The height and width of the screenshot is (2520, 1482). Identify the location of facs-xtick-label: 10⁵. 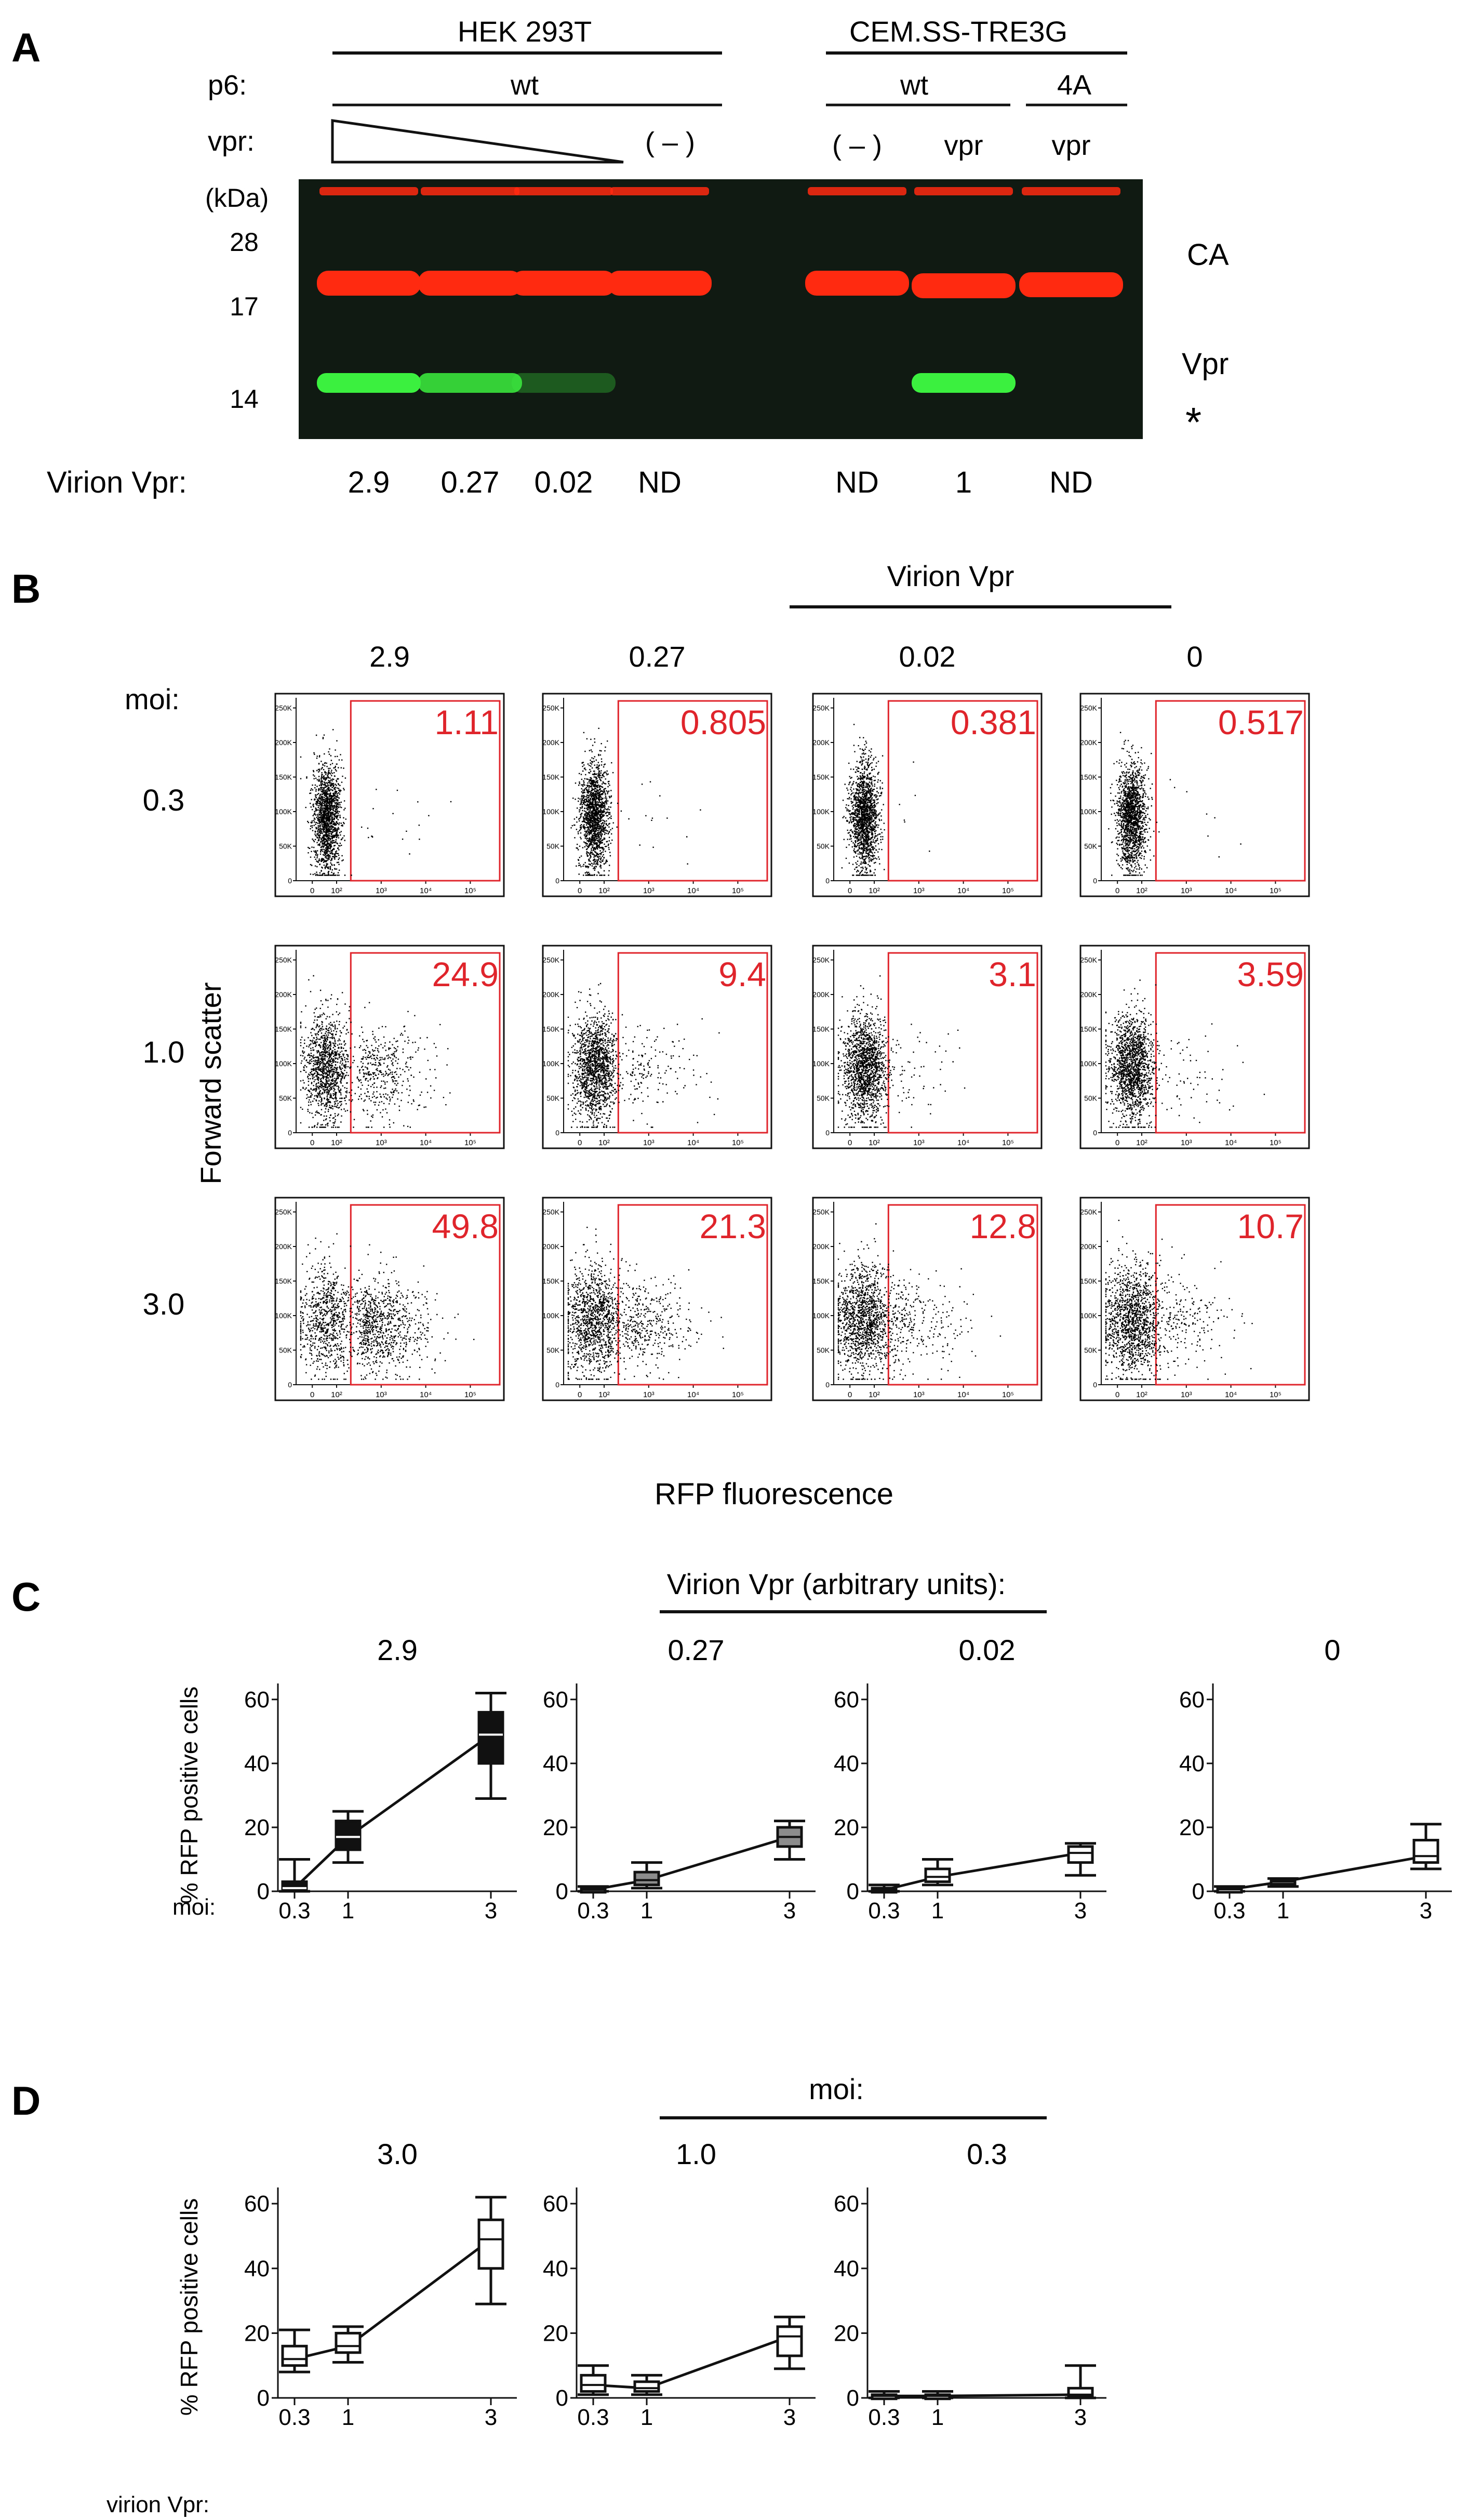
(470, 1143).